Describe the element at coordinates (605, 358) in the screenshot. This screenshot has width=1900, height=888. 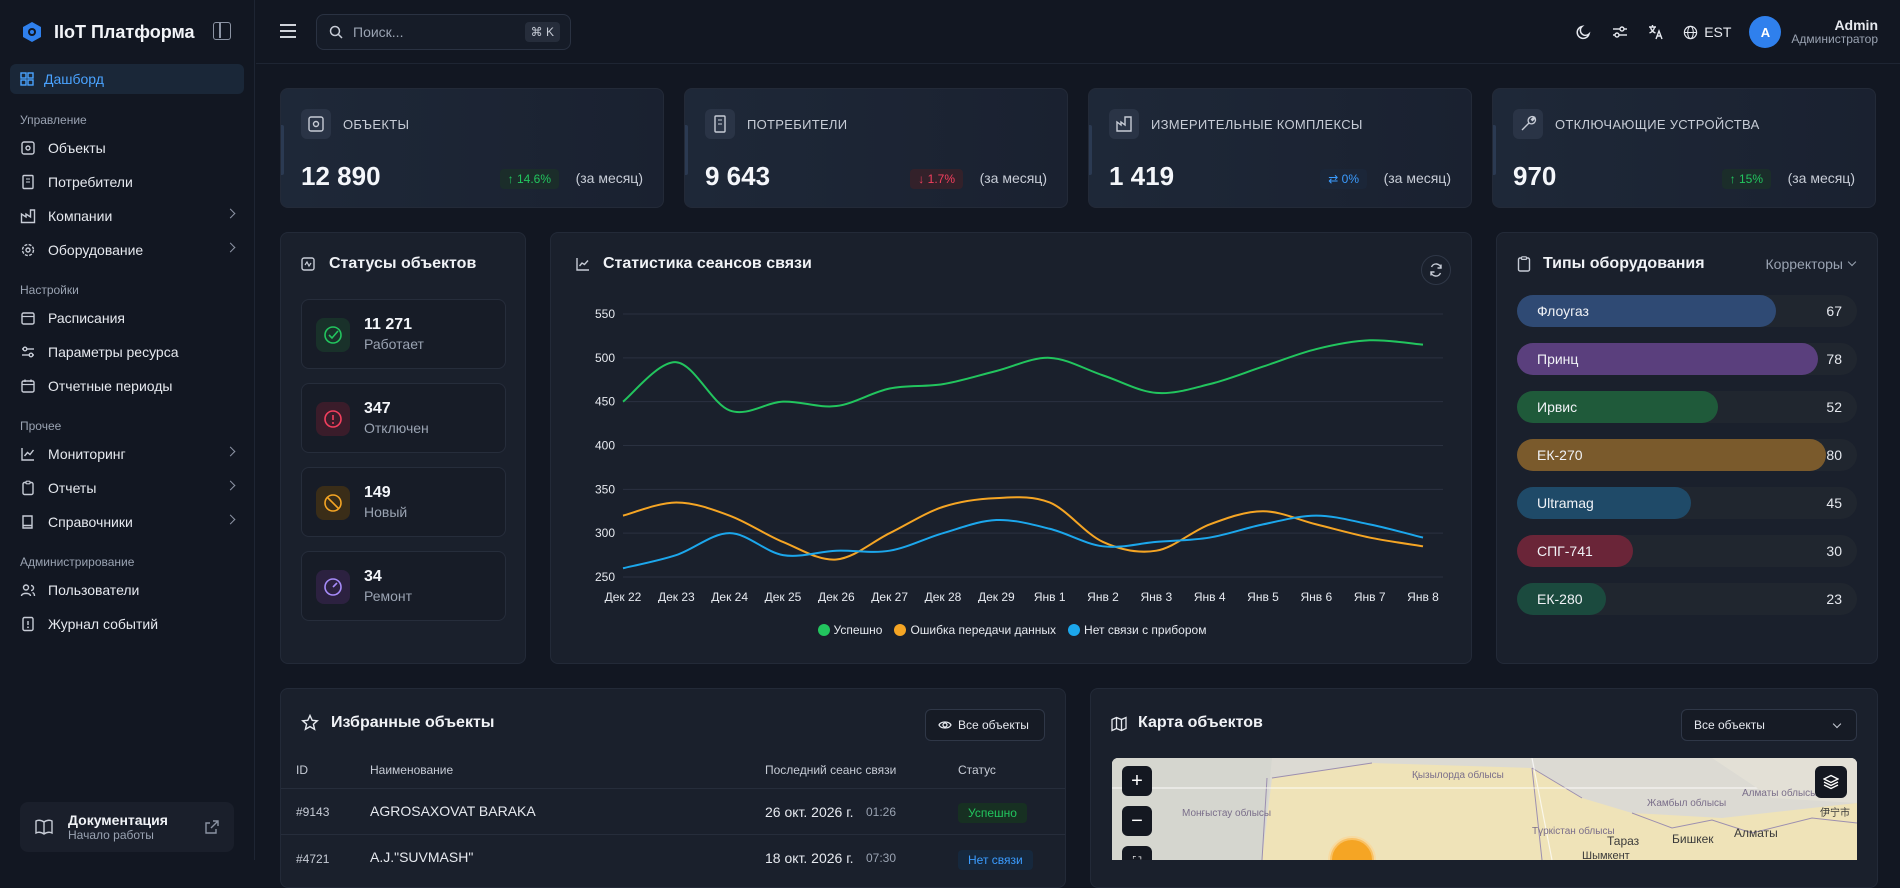
I see `y-tick-label: 500` at that location.